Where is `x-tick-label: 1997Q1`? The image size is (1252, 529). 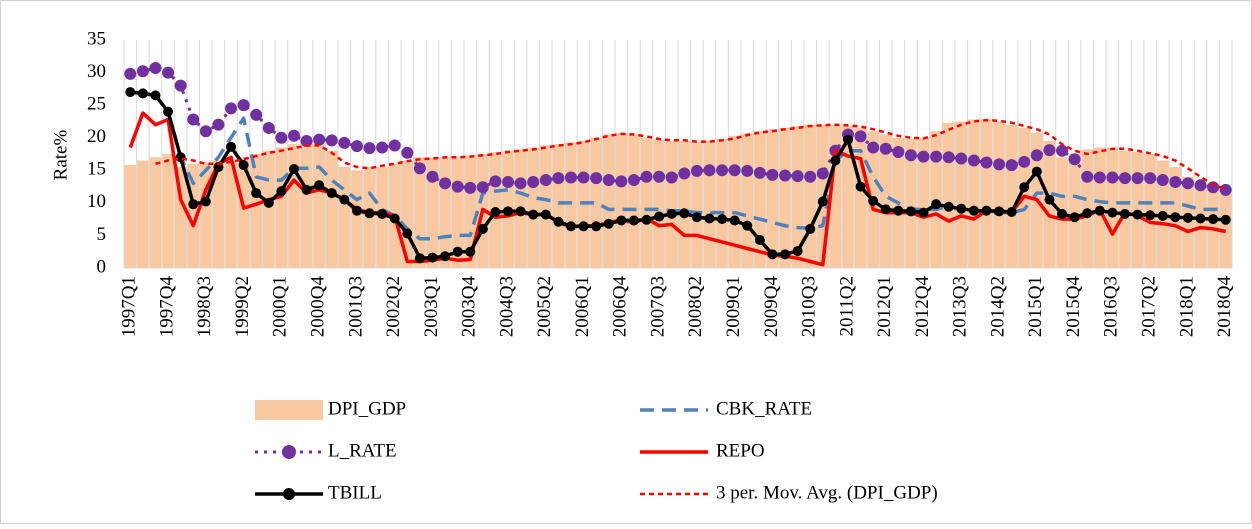 x-tick-label: 1997Q1 is located at coordinates (129, 306).